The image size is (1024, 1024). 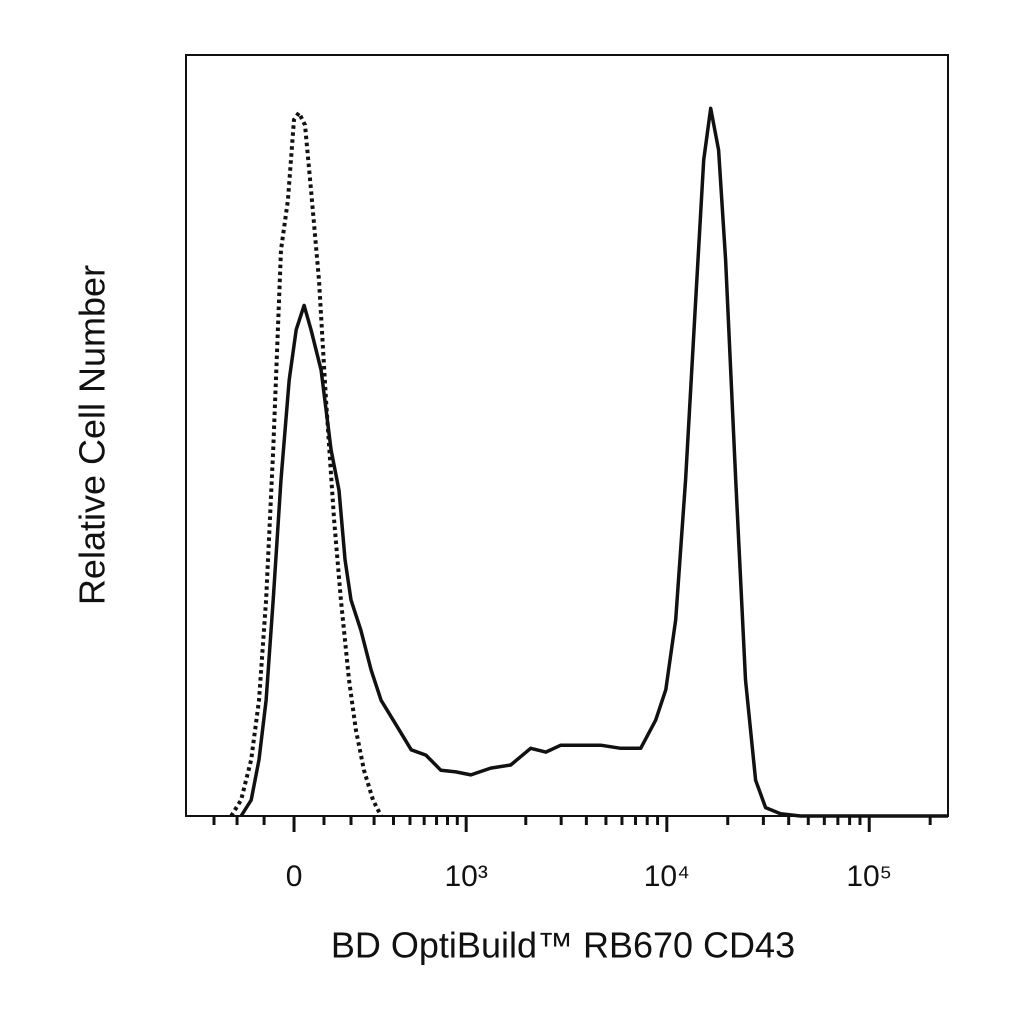 What do you see at coordinates (92, 435) in the screenshot?
I see `y-axis-title: Relative Cell Number` at bounding box center [92, 435].